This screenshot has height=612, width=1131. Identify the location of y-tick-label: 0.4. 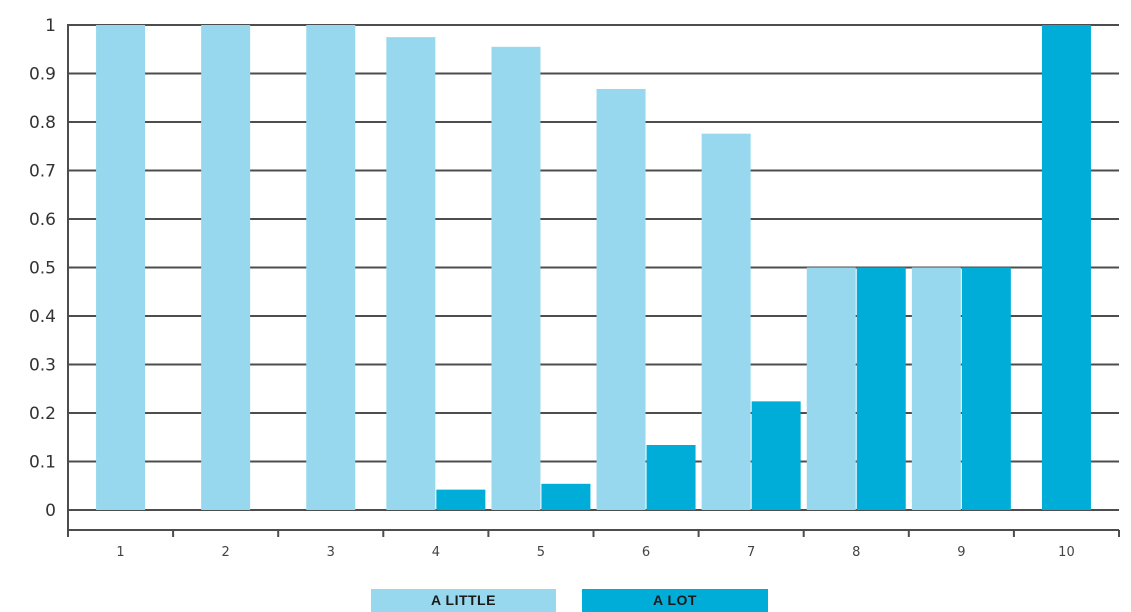
(42, 317).